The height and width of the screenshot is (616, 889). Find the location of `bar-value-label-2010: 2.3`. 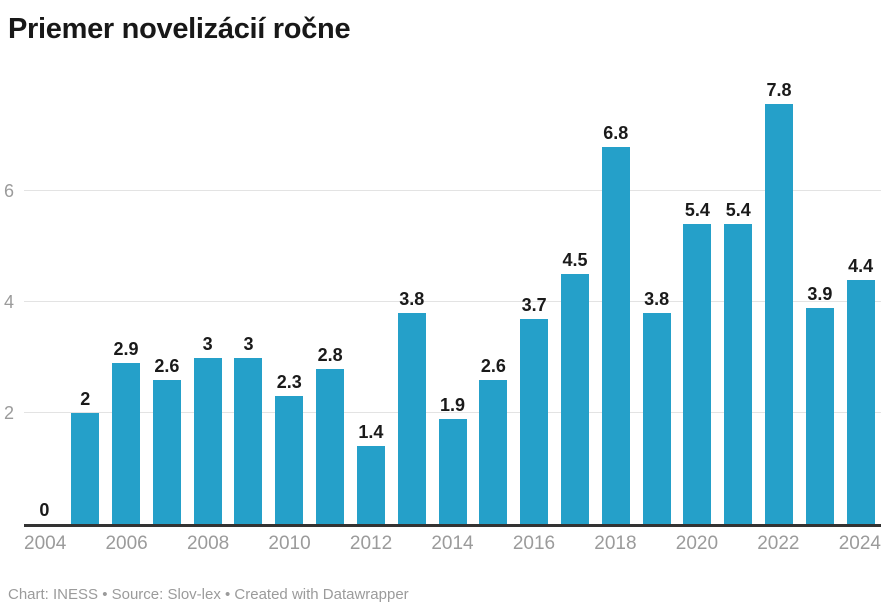

bar-value-label-2010: 2.3 is located at coordinates (289, 382).